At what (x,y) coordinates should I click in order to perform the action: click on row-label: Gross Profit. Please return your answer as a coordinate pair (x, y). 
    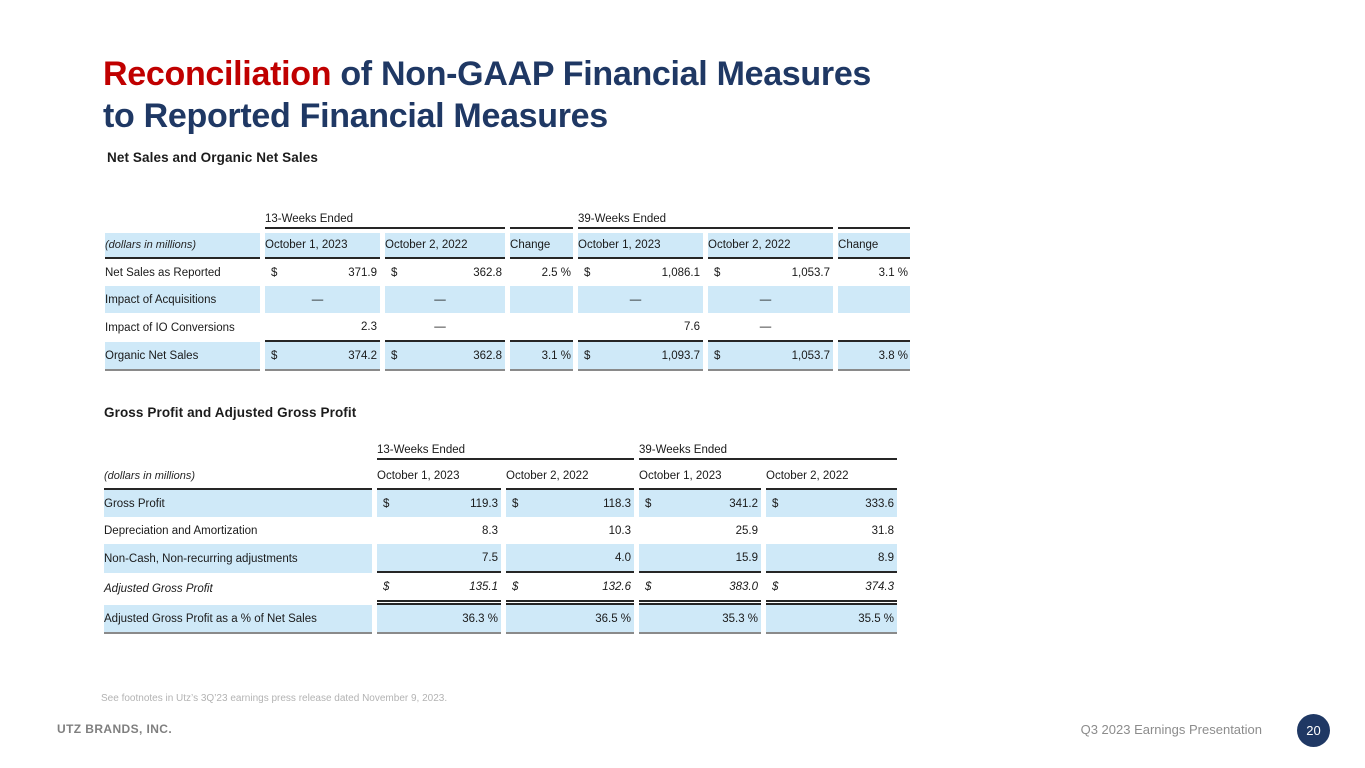
    Looking at the image, I should click on (238, 503).